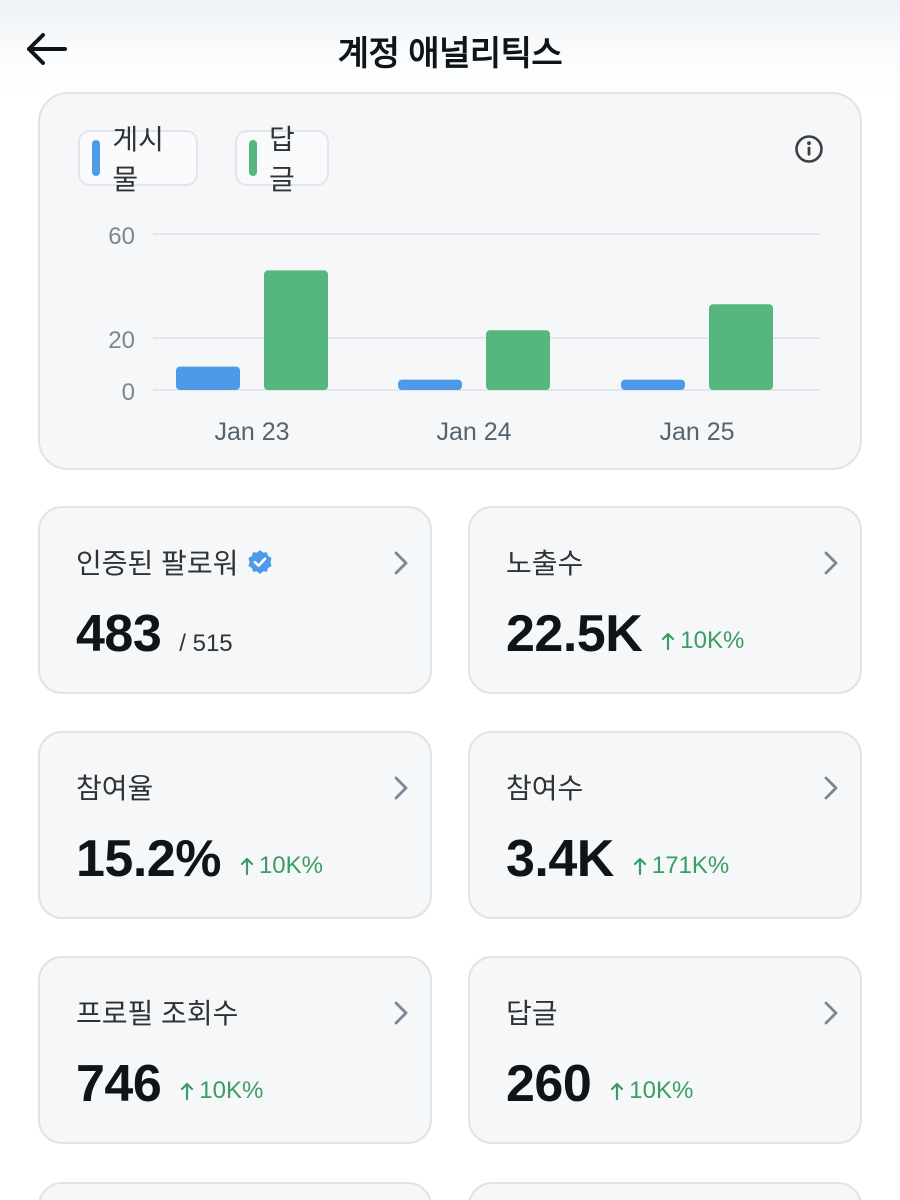  I want to click on x-tick-label: Jan 24, so click(473, 432).